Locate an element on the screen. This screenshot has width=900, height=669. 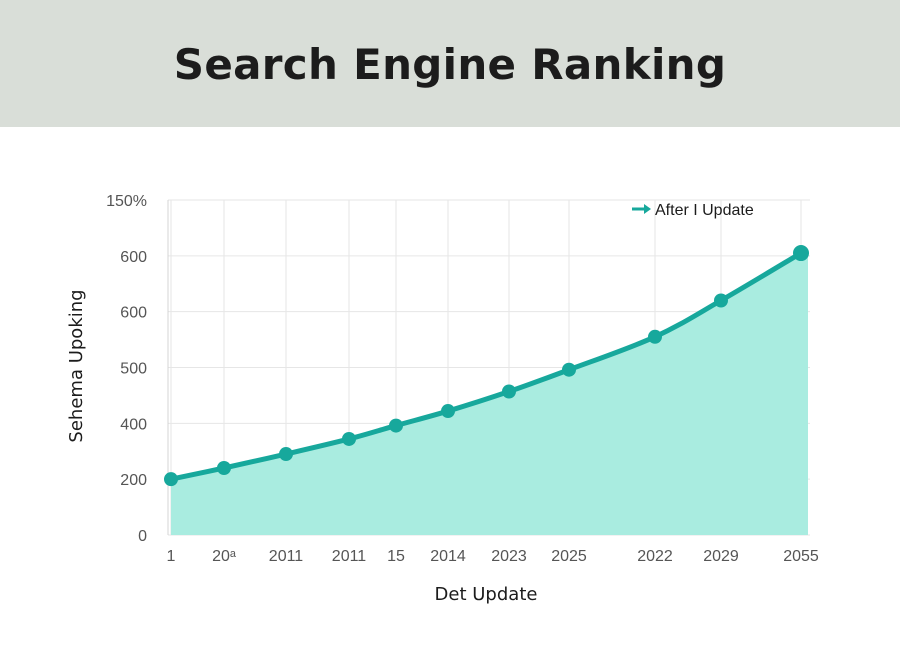
x-tick-label: 2029 is located at coordinates (721, 556).